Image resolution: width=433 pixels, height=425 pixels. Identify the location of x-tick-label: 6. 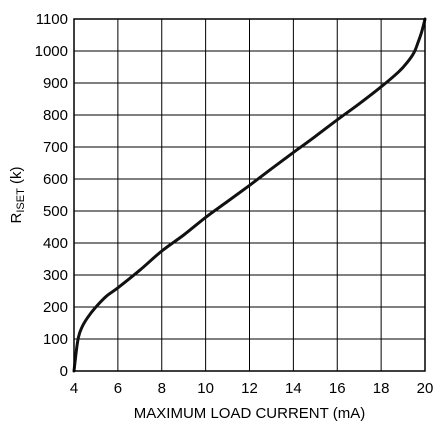
(118, 388).